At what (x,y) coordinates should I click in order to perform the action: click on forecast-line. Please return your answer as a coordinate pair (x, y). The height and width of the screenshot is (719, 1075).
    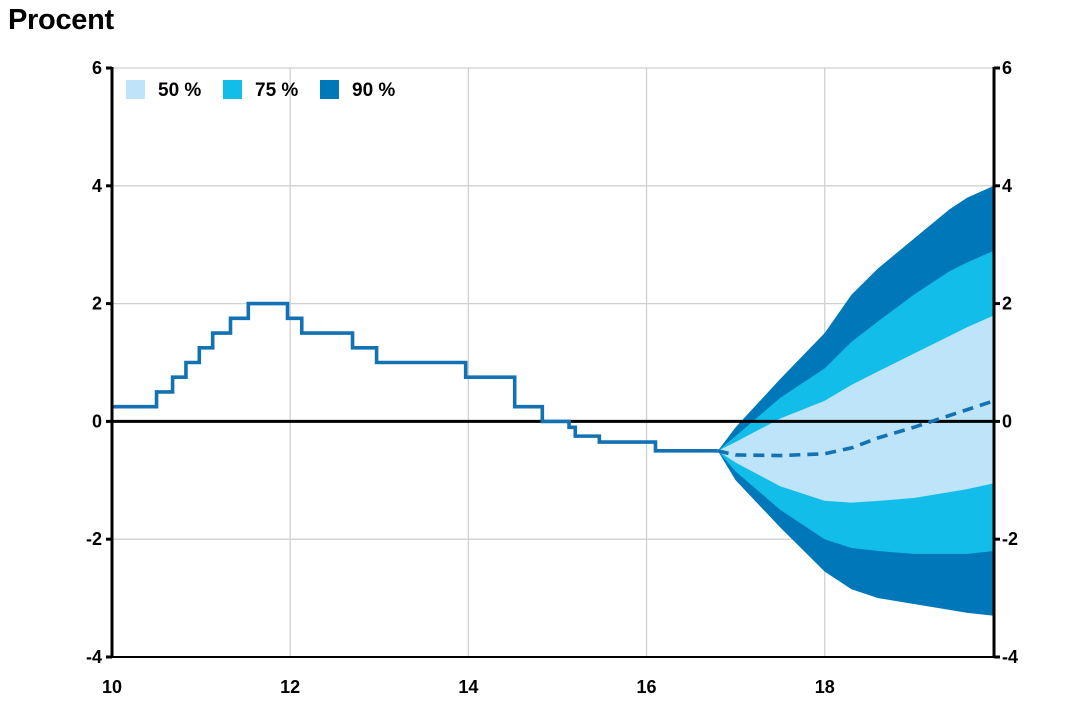
    Looking at the image, I should click on (856, 428).